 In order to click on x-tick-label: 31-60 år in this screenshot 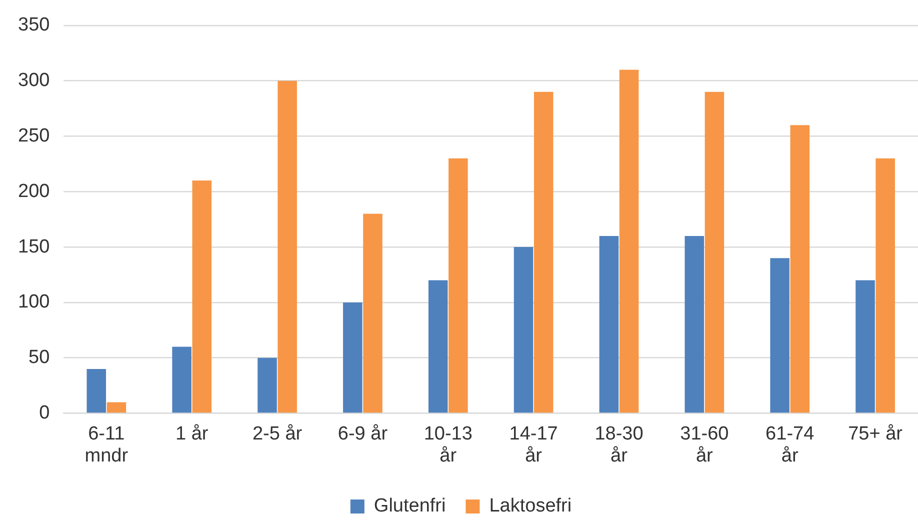, I will do `click(704, 444)`.